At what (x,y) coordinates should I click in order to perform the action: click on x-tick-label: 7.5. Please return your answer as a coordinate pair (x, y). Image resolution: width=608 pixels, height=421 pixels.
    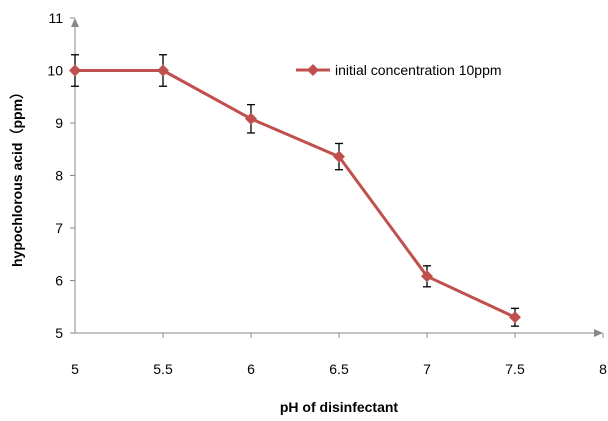
    Looking at the image, I should click on (515, 369).